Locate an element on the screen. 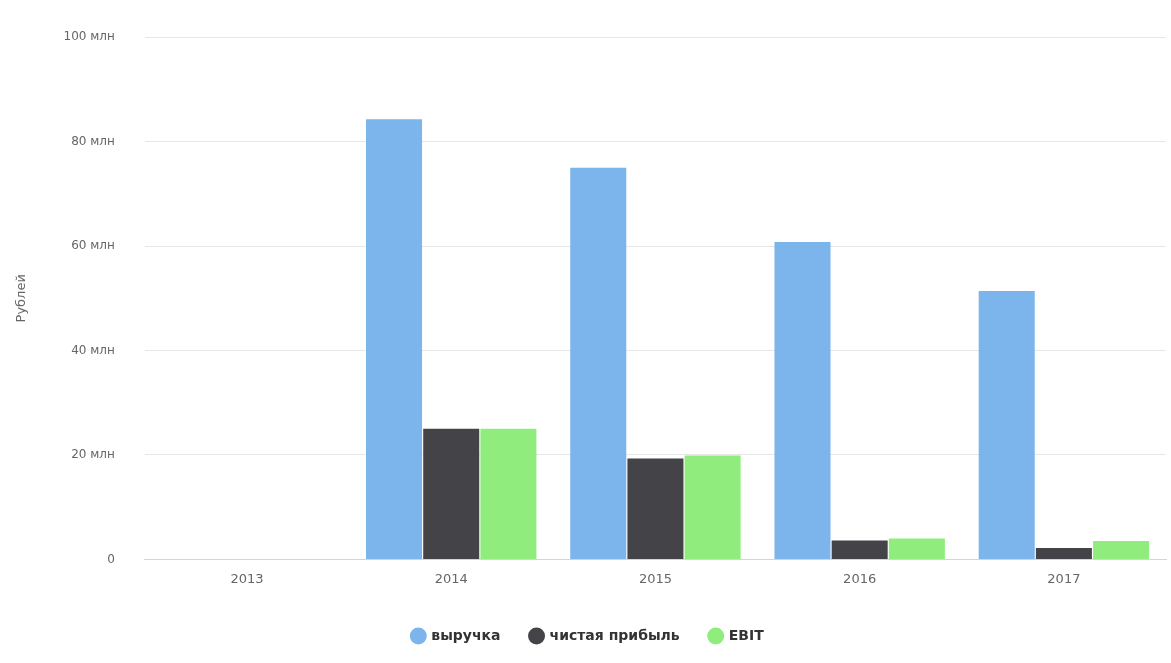 The width and height of the screenshot is (1171, 663). y-tick-label: 0 is located at coordinates (111, 558).